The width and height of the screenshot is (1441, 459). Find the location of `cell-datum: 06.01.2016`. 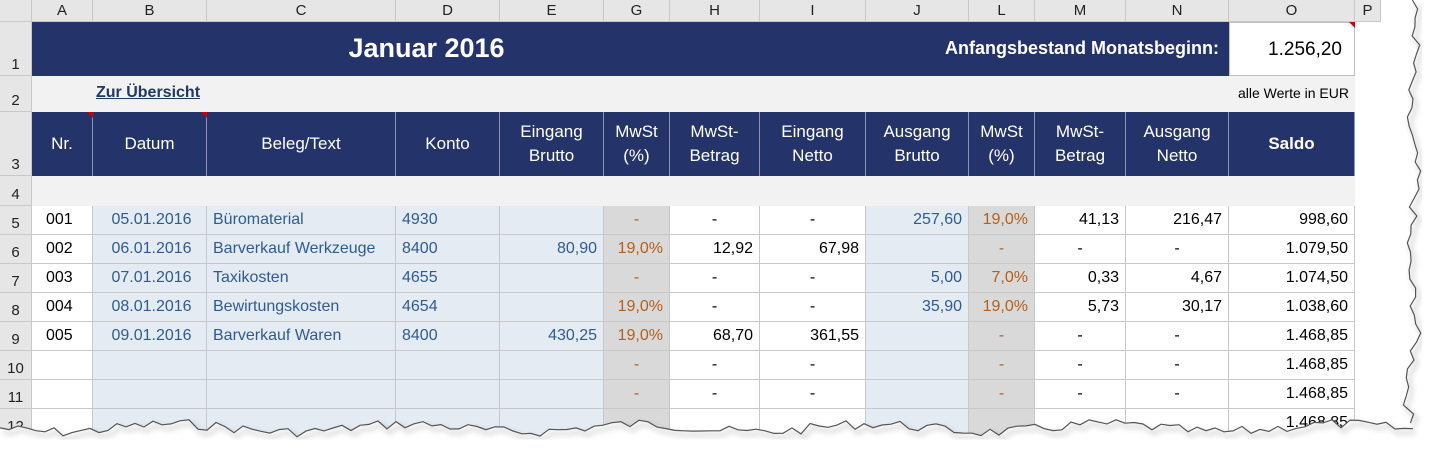

cell-datum: 06.01.2016 is located at coordinates (150, 249).